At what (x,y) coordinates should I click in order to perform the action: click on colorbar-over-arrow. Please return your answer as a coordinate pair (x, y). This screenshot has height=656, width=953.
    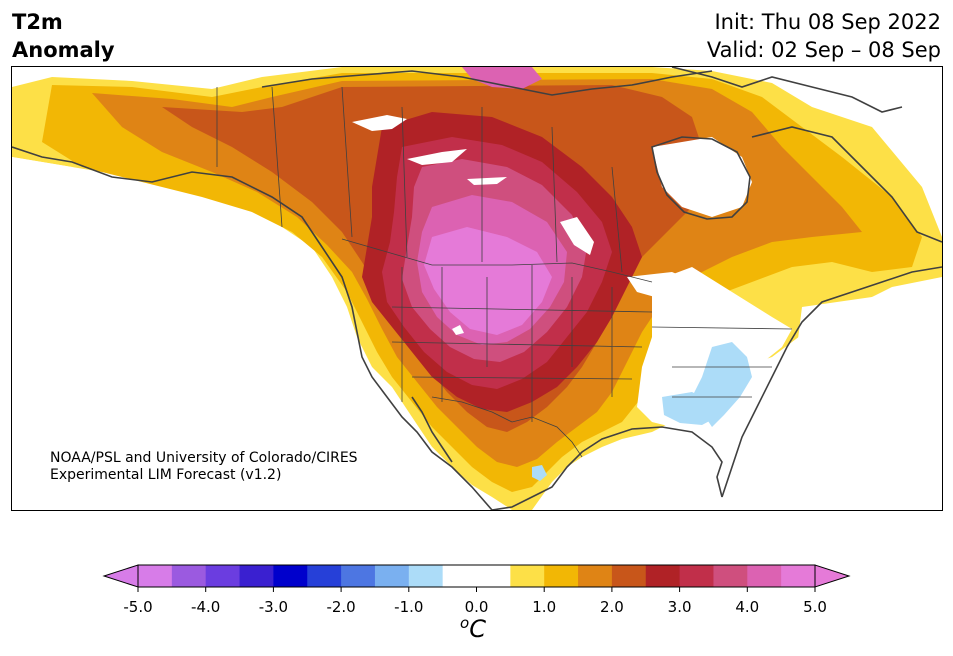
    Looking at the image, I should click on (832, 576).